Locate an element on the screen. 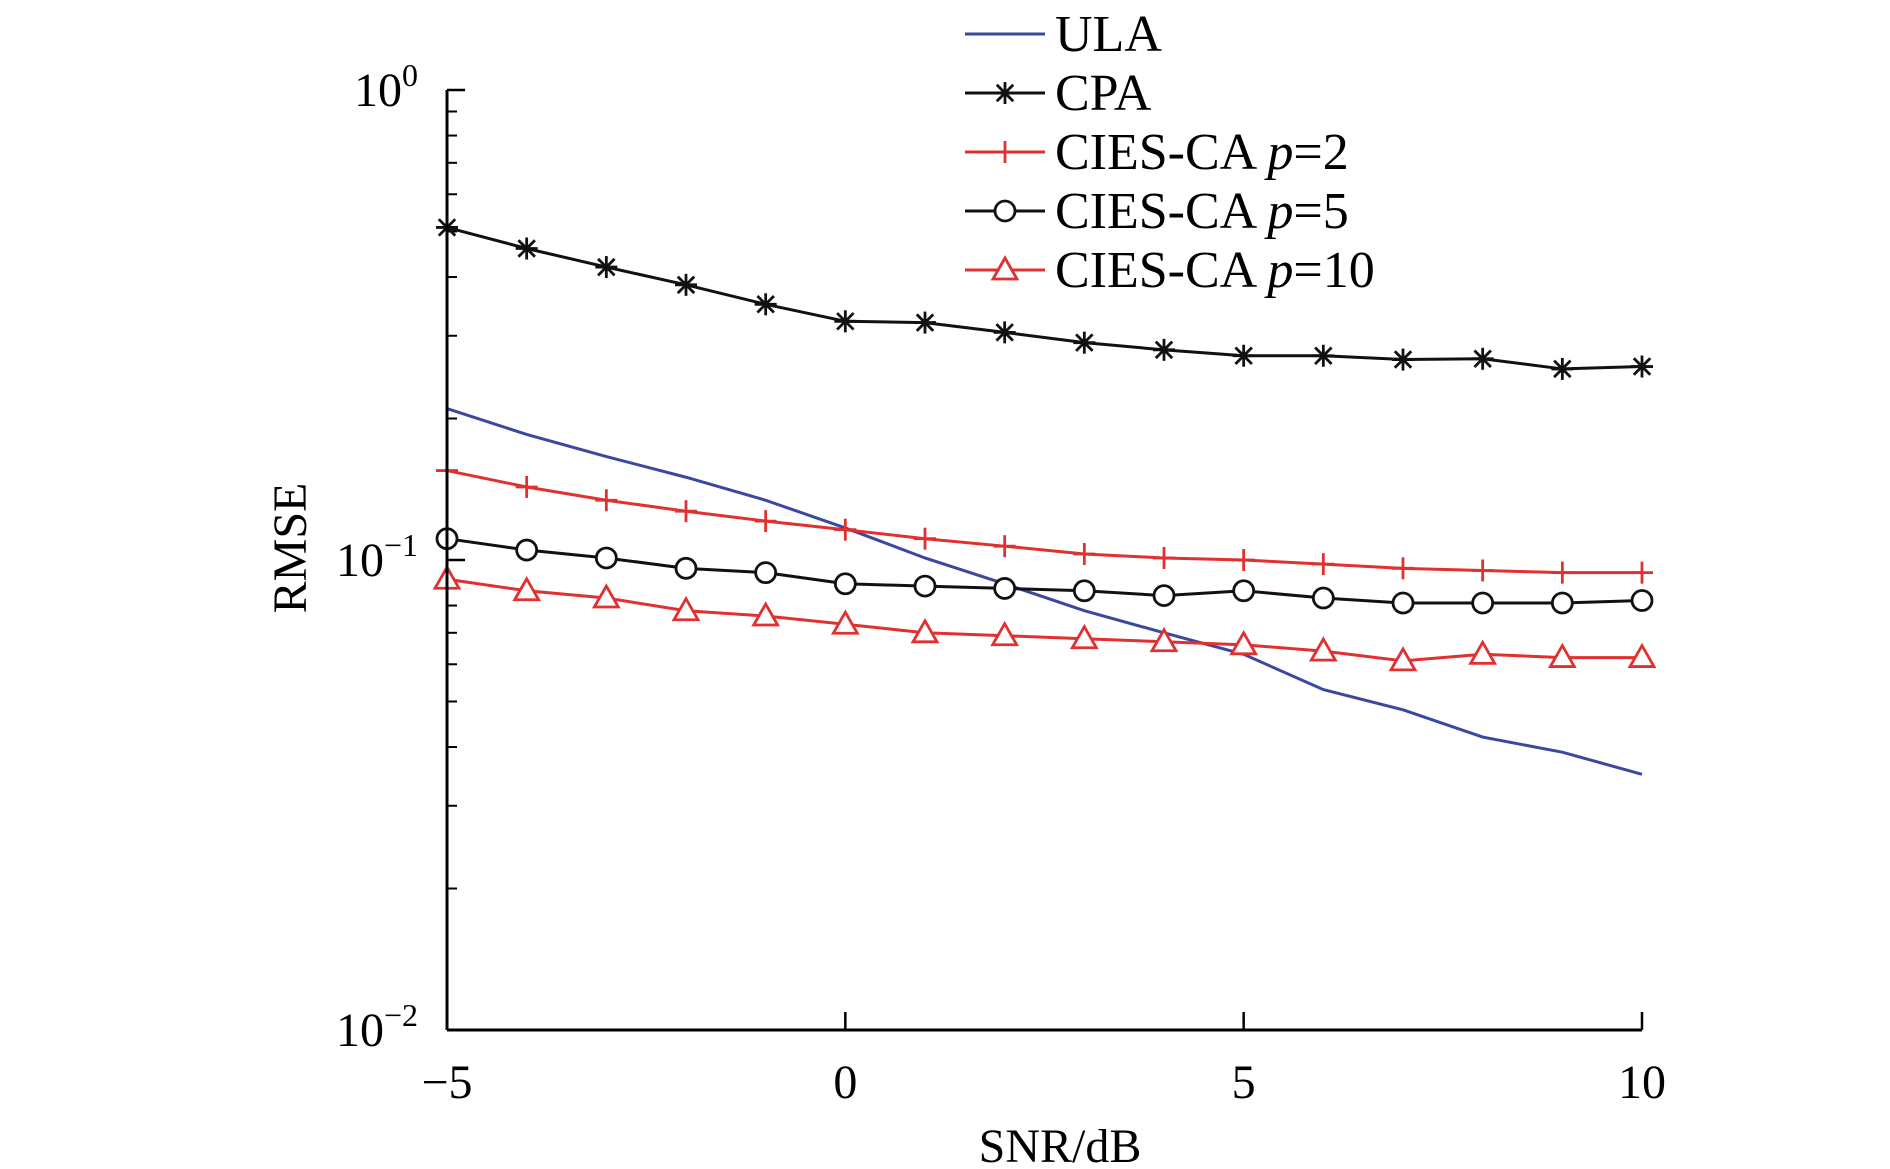 The width and height of the screenshot is (1890, 1169). y-tick-label: 10⁰ is located at coordinates (386, 87).